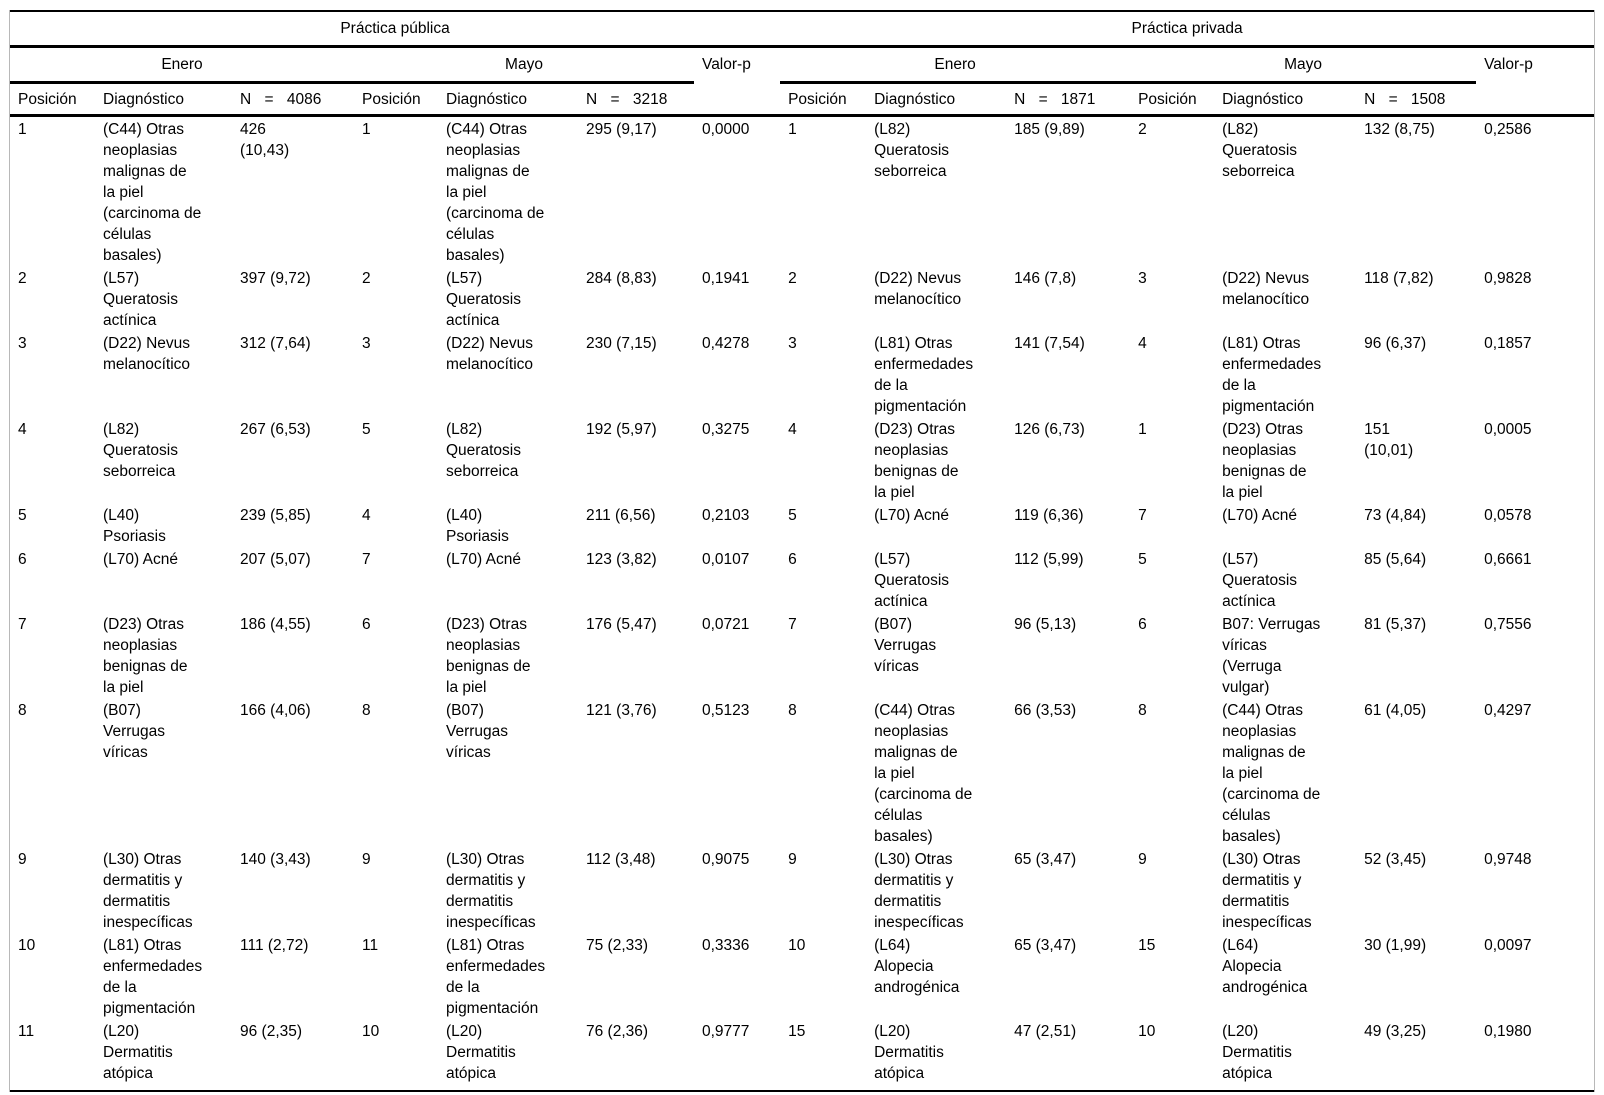 This screenshot has width=1604, height=1095. Describe the element at coordinates (483, 299) in the screenshot. I see `diagnostico-mayo-cell: (L57) Queratosis actínica` at that location.